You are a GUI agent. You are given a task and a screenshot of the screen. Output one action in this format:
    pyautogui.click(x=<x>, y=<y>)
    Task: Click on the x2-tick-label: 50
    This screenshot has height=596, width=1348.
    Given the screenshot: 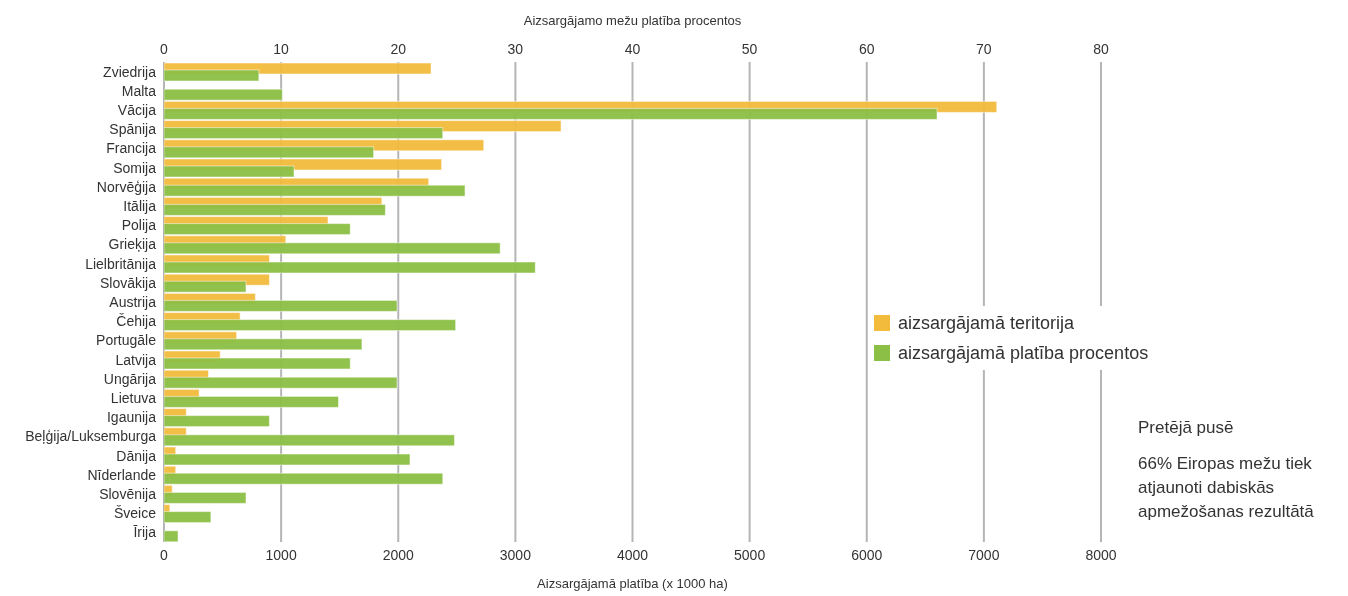 What is the action you would take?
    pyautogui.click(x=749, y=49)
    